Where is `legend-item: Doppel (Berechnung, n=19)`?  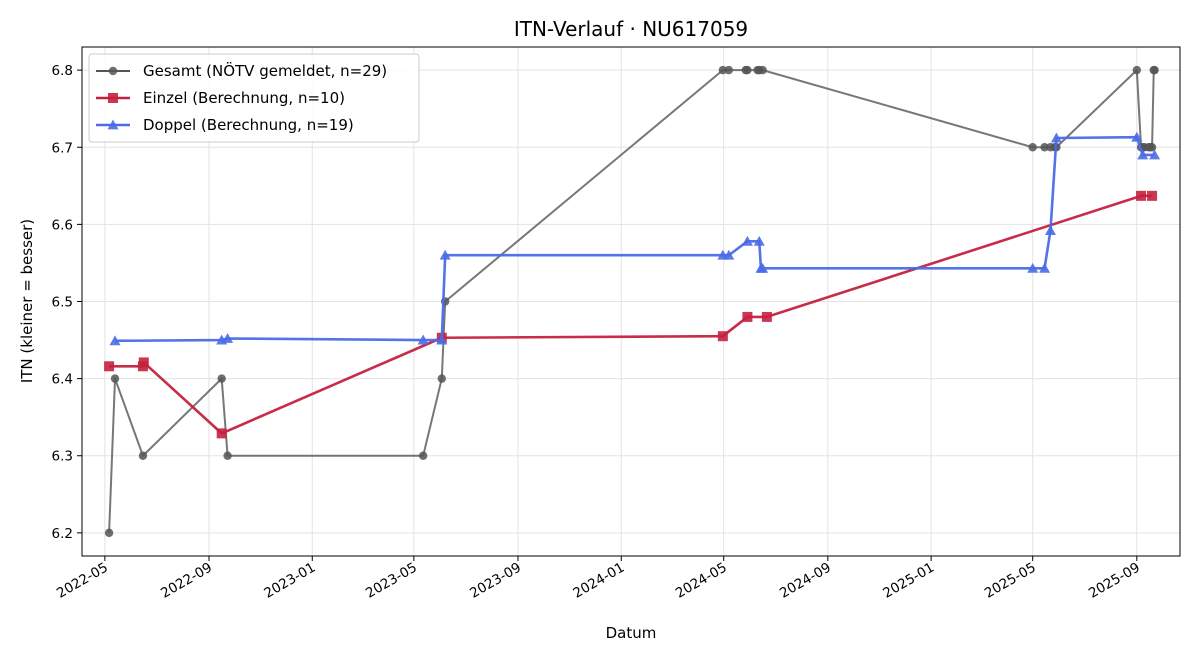
legend-item: Doppel (Berechnung, n=19) is located at coordinates (225, 125).